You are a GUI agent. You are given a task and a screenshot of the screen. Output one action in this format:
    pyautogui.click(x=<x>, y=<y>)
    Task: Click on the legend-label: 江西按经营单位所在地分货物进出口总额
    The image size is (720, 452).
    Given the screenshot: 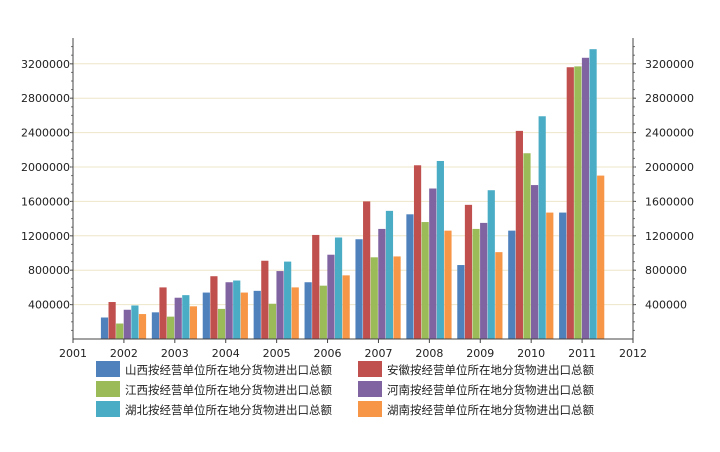 What is the action you would take?
    pyautogui.click(x=228, y=390)
    